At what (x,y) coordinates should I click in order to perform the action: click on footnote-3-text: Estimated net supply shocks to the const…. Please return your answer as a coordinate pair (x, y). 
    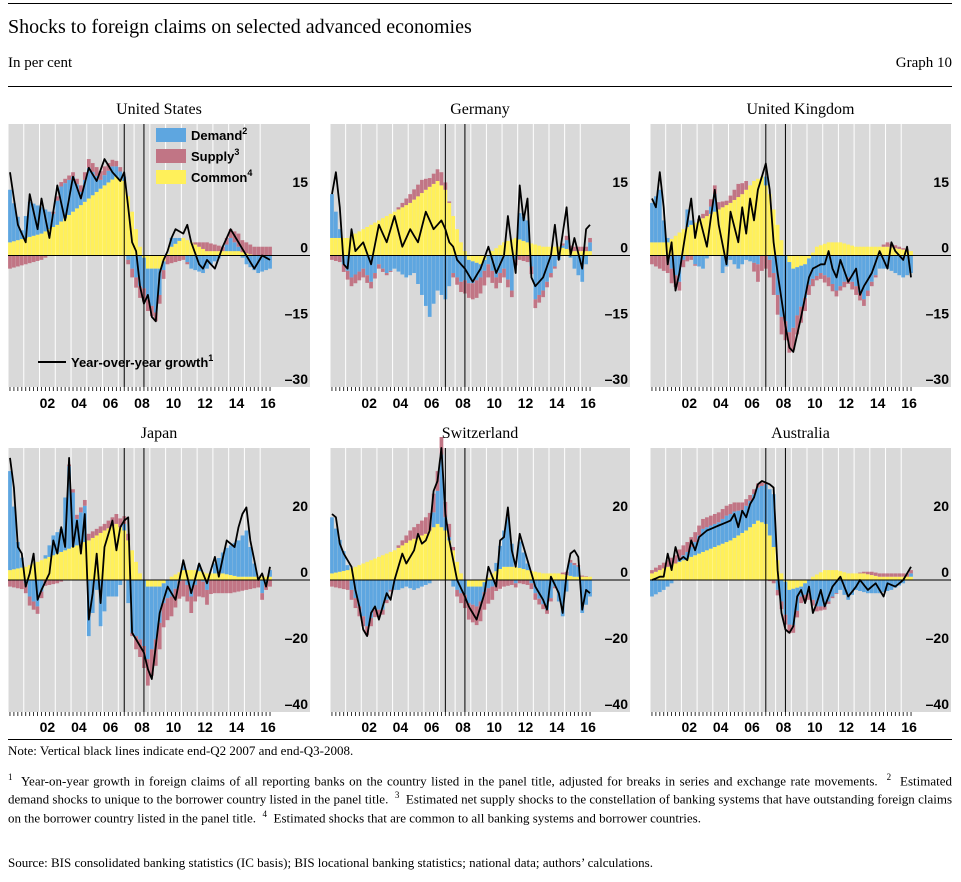
    Looking at the image, I should click on (480, 808).